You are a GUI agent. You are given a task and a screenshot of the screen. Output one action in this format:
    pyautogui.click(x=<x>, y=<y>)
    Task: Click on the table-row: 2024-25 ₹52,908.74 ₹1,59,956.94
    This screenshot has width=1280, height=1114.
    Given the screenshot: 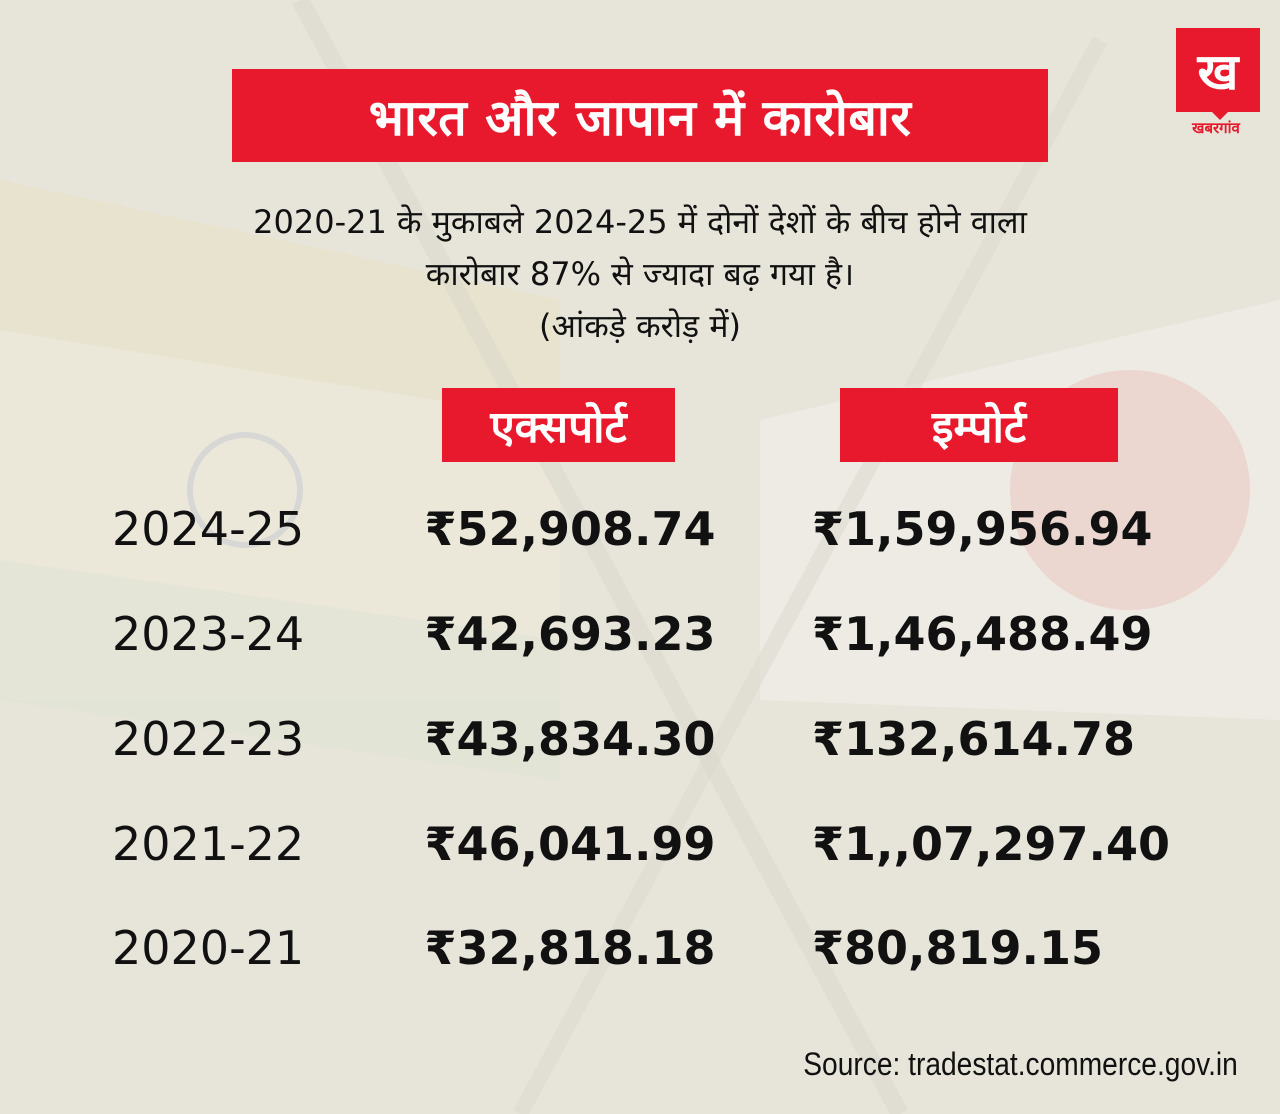 What is the action you would take?
    pyautogui.click(x=640, y=529)
    